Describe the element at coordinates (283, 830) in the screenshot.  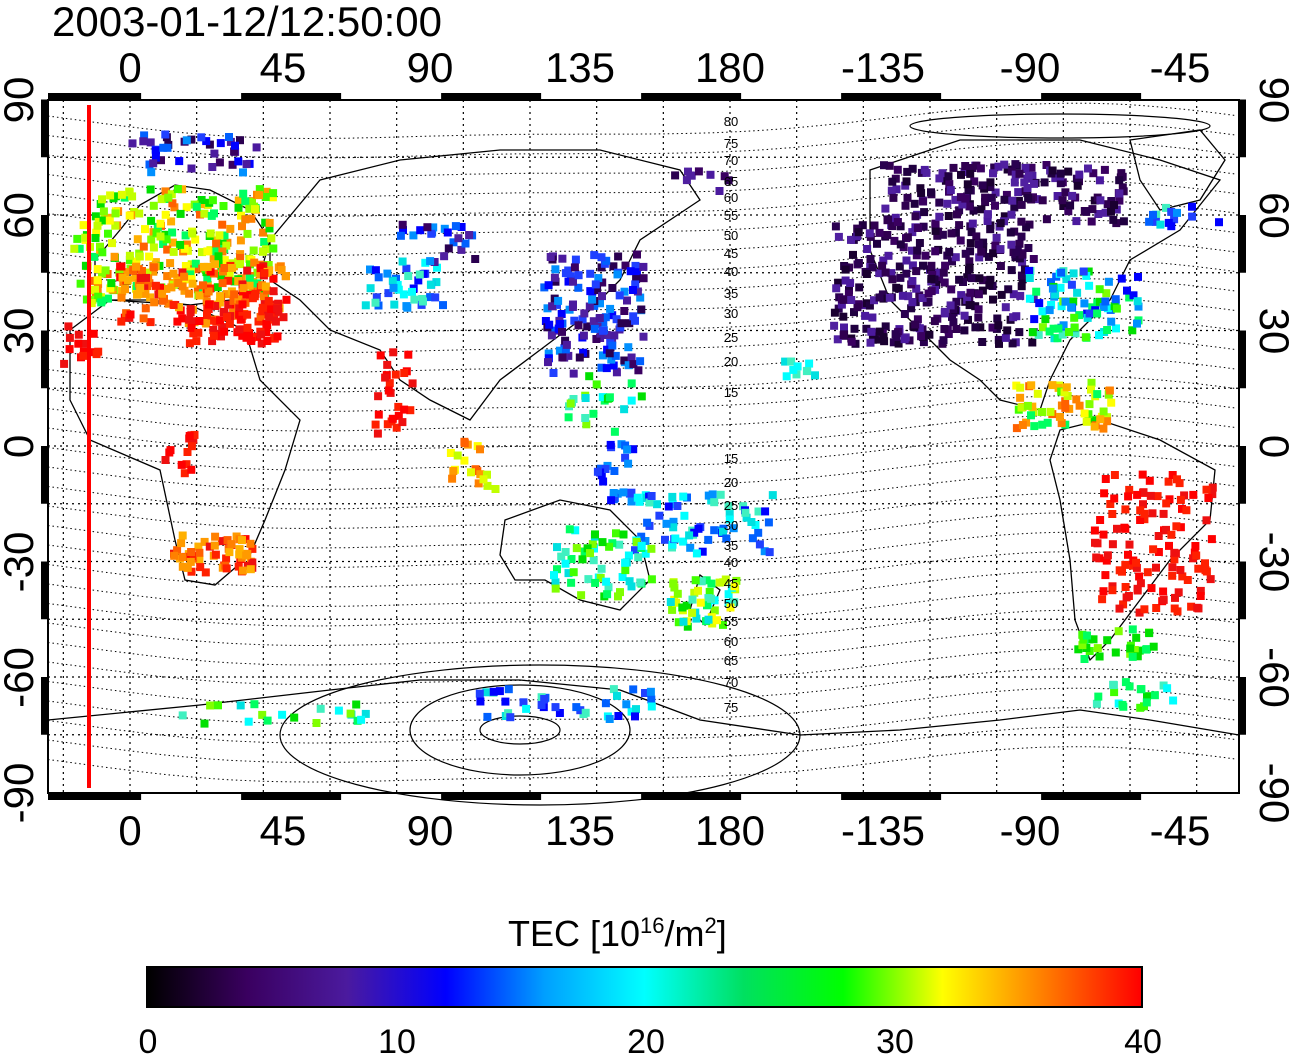
I see `lon-tick-bottom: 45` at that location.